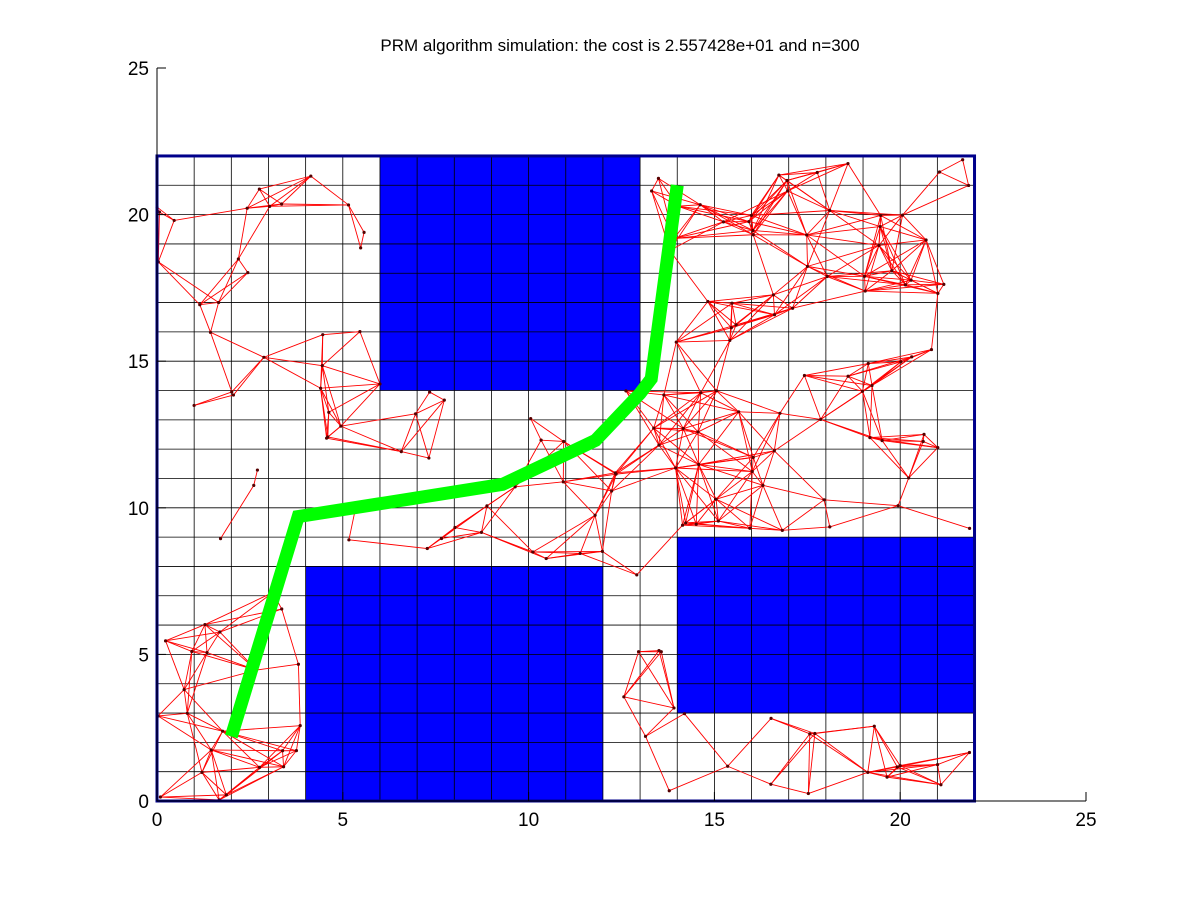 Image resolution: width=1200 pixels, height=900 pixels. I want to click on y-tick-label: 10, so click(138, 509).